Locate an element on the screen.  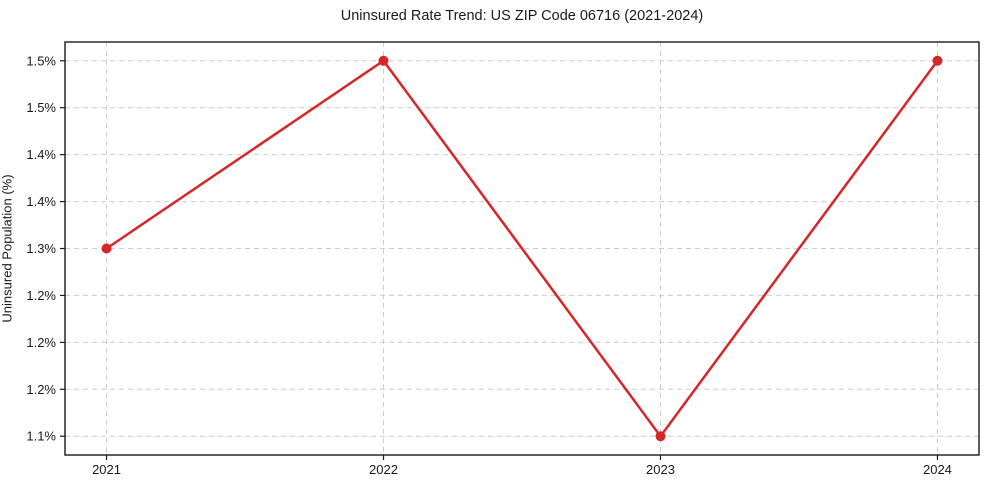
y-tick-label: 1.1% is located at coordinates (41, 436).